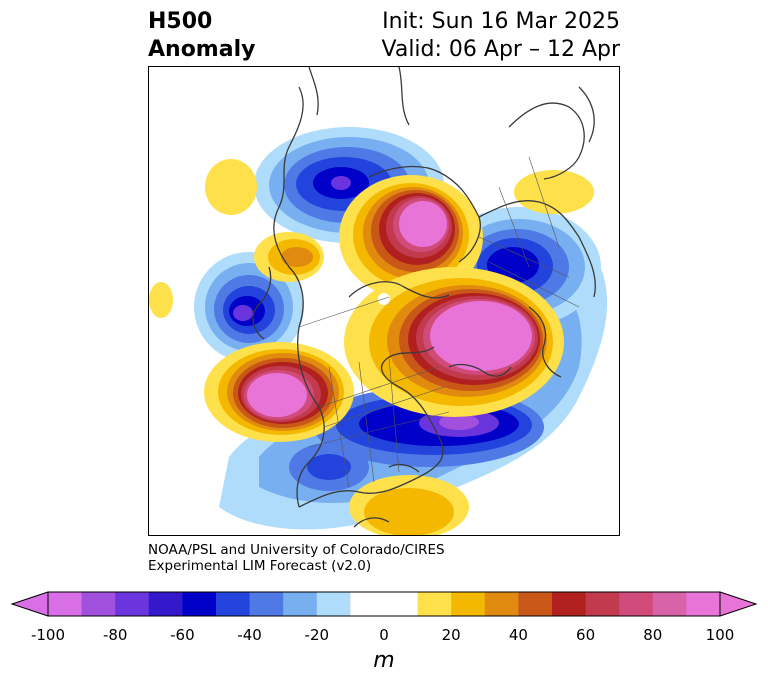 Image resolution: width=768 pixels, height=686 pixels. I want to click on colorbar-min-arrow, so click(29, 604).